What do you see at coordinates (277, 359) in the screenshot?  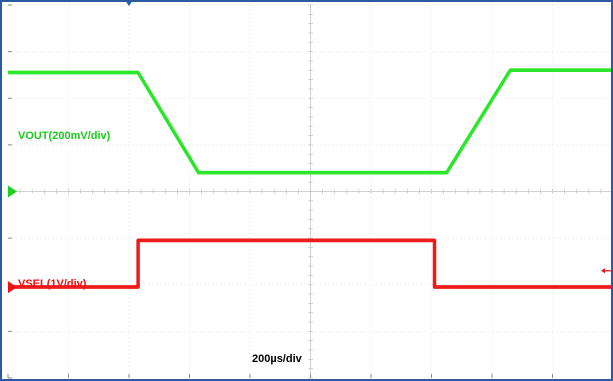 I see `timebase-label: 200µs/div` at bounding box center [277, 359].